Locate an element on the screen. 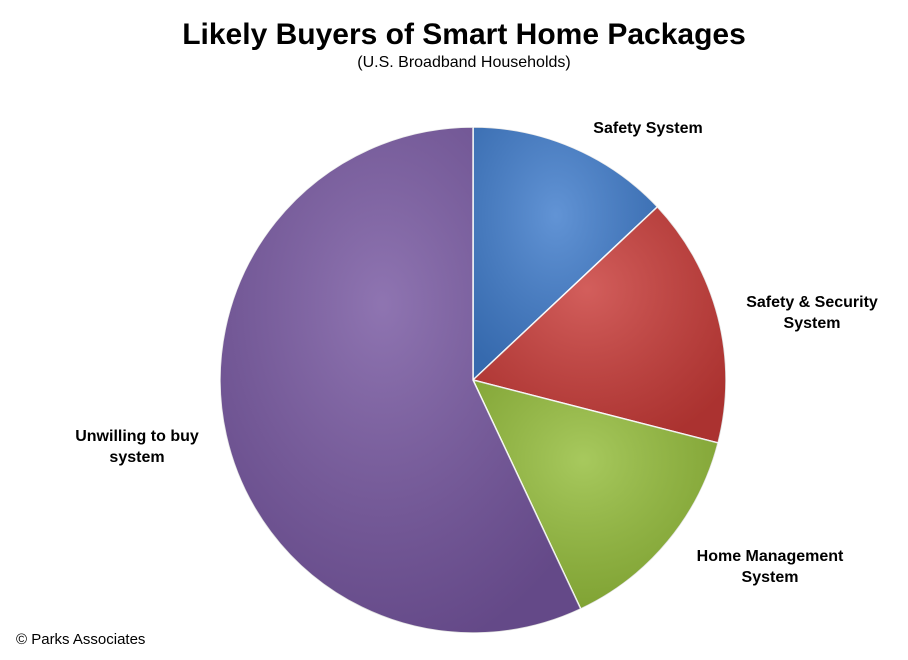 This screenshot has height=660, width=908. chart-title: Likely Buyers of Smart Home Packages is located at coordinates (464, 34).